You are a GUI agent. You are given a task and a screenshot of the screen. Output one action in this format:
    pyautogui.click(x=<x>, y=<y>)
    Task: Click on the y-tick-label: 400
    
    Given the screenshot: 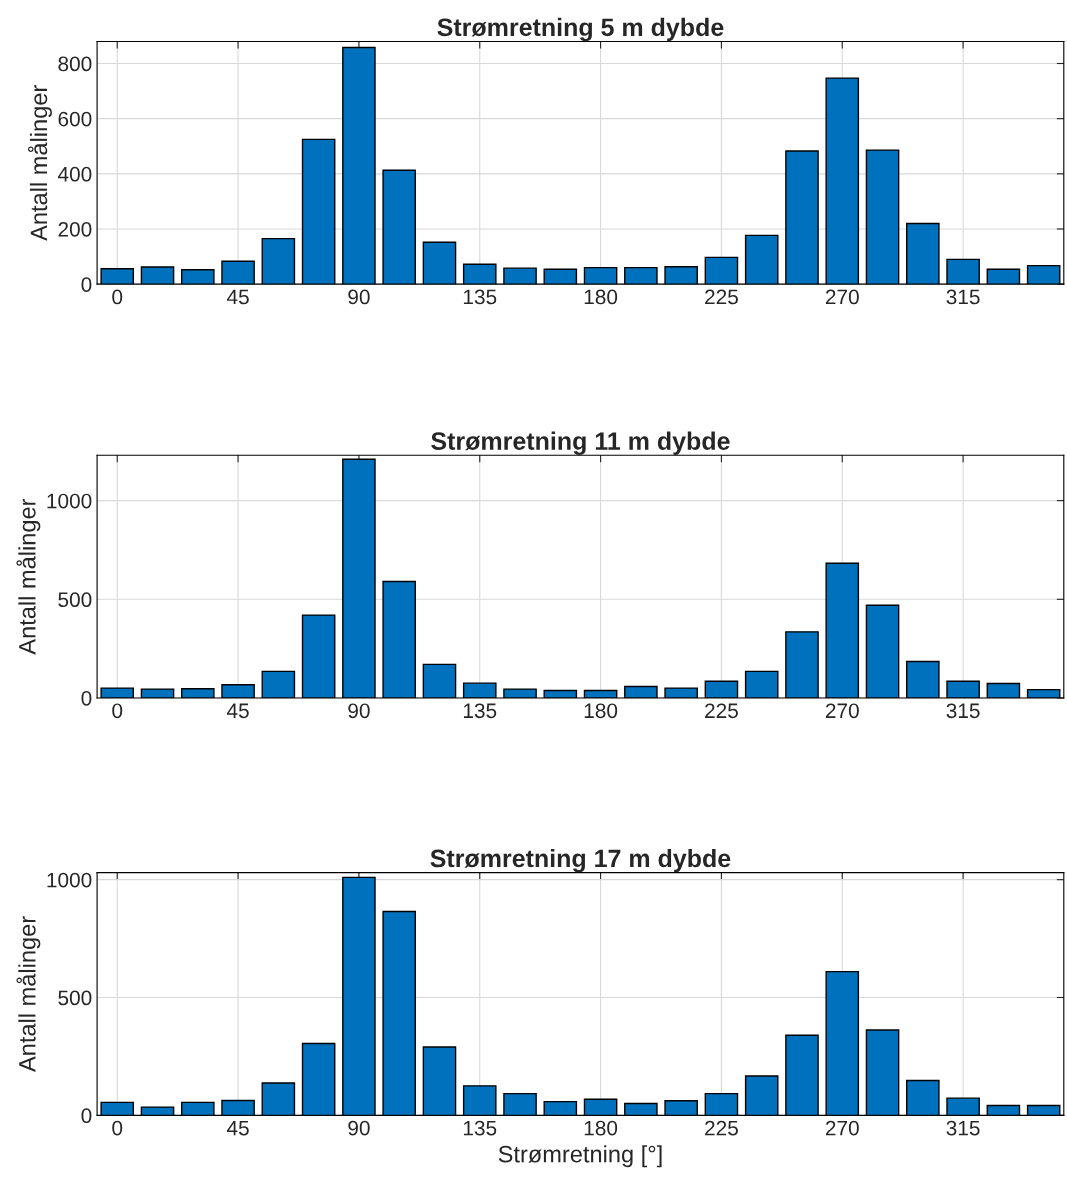 What is the action you would take?
    pyautogui.click(x=74, y=174)
    